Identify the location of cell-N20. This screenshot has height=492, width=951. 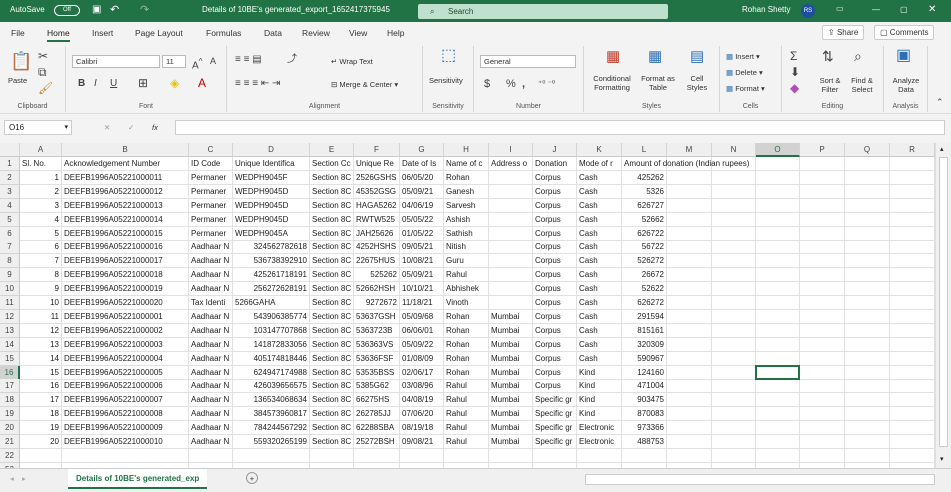
(734, 428).